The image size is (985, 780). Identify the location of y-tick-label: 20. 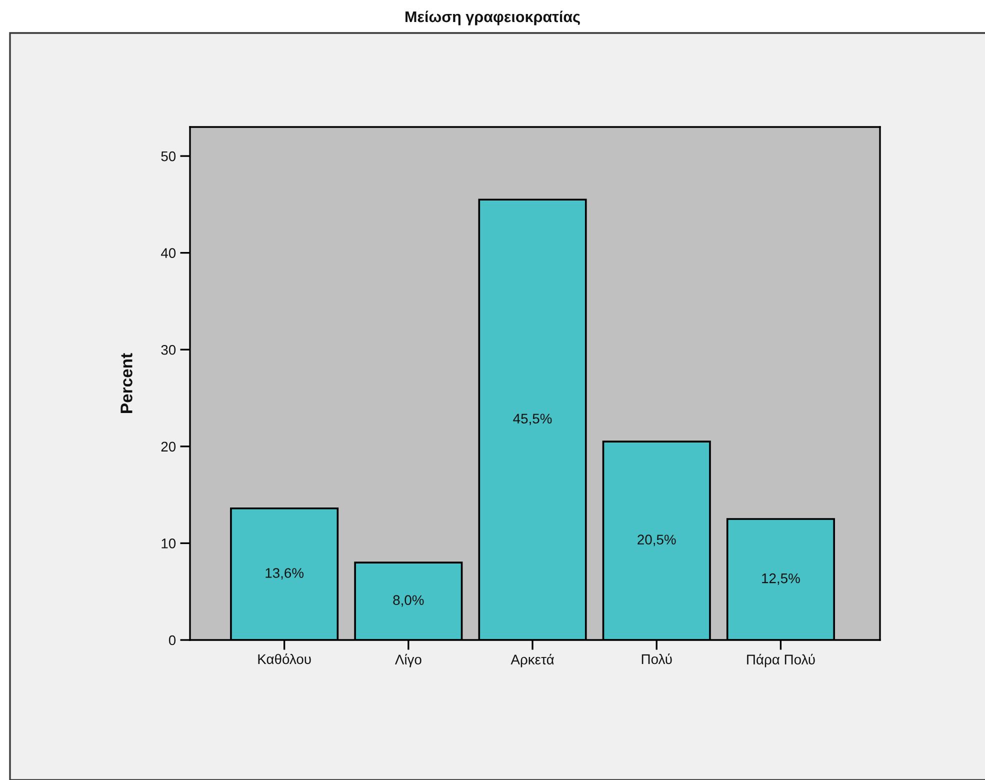
(168, 447).